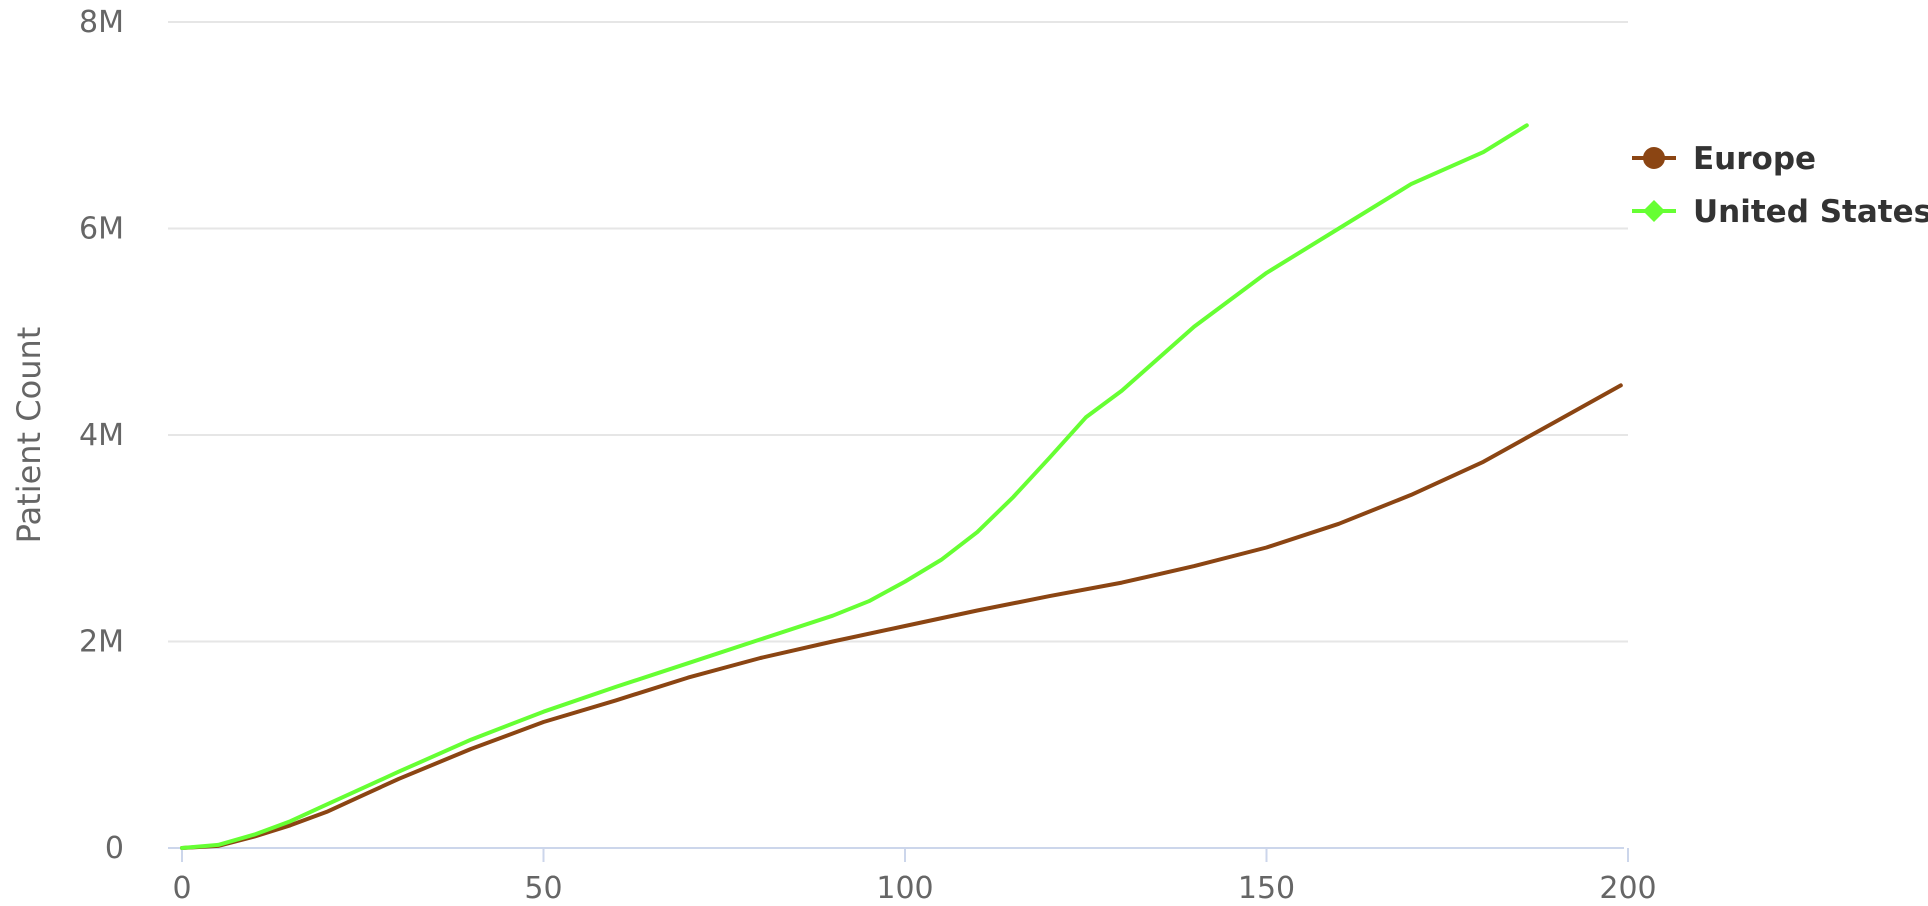 Image resolution: width=1928 pixels, height=906 pixels. Describe the element at coordinates (543, 888) in the screenshot. I see `x-tick-label: 50` at that location.